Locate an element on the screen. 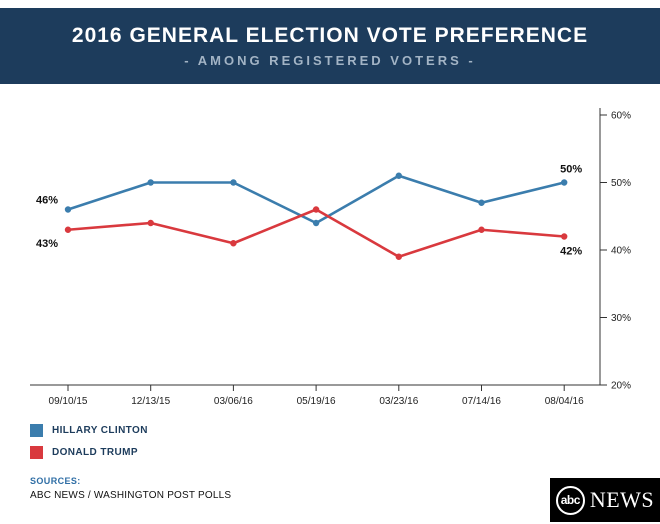 Image resolution: width=660 pixels, height=524 pixels. y-tick-label: 20% is located at coordinates (621, 386).